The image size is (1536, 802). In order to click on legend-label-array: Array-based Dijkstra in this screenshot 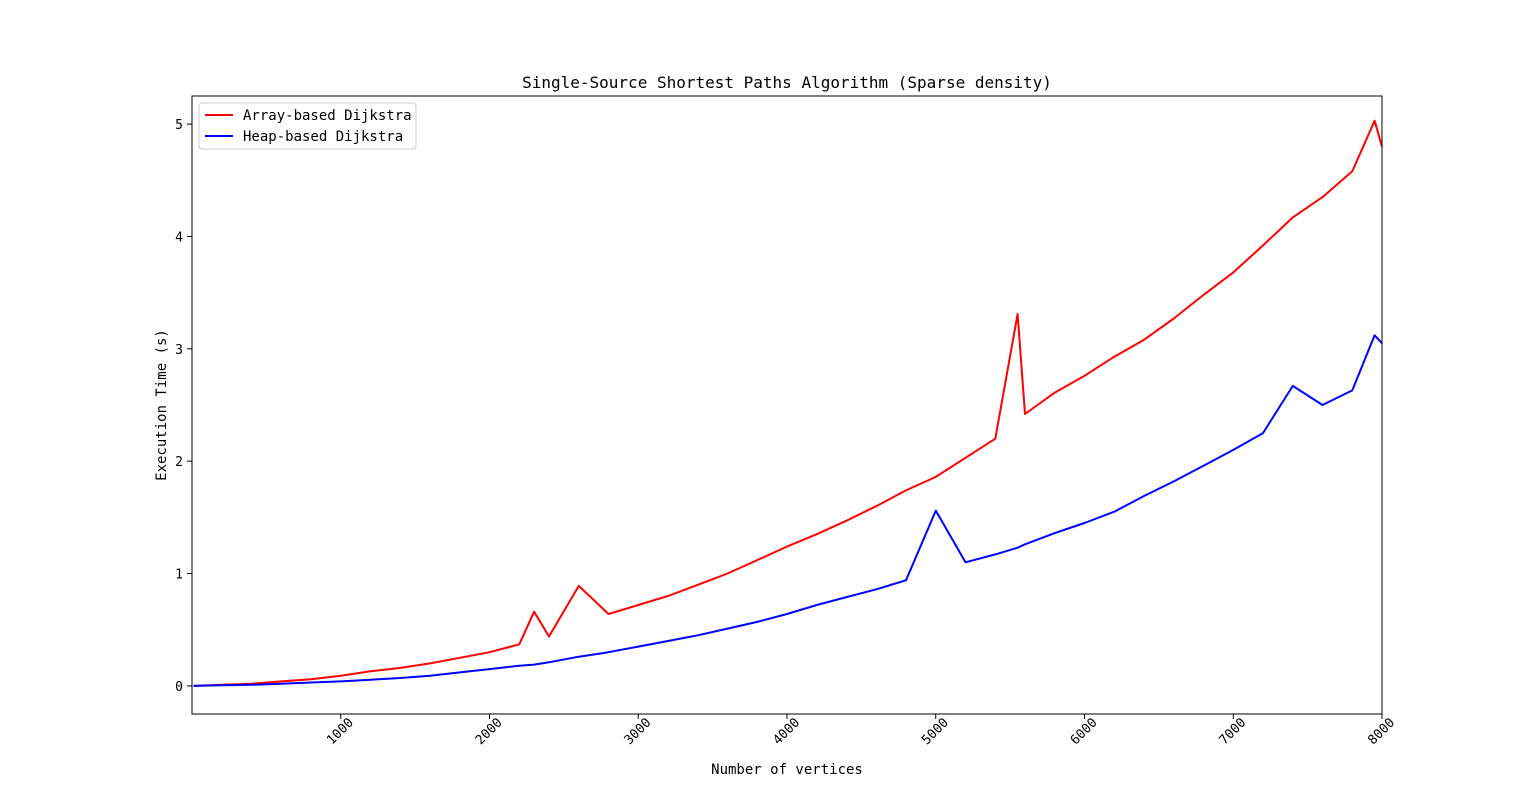, I will do `click(327, 116)`.